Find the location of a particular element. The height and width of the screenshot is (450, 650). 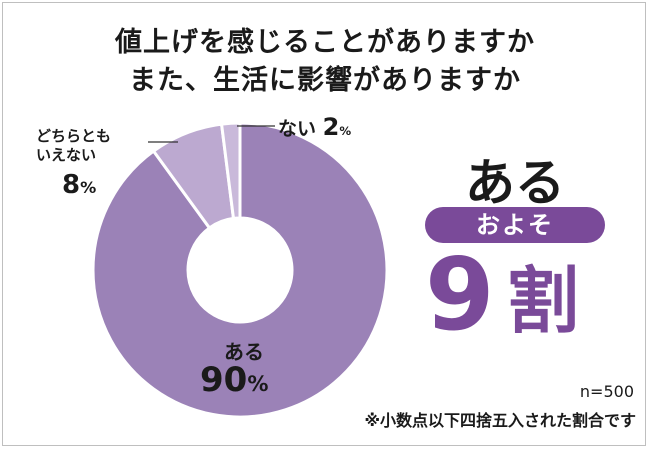

slice-label-nai: ない 2% is located at coordinates (314, 127).